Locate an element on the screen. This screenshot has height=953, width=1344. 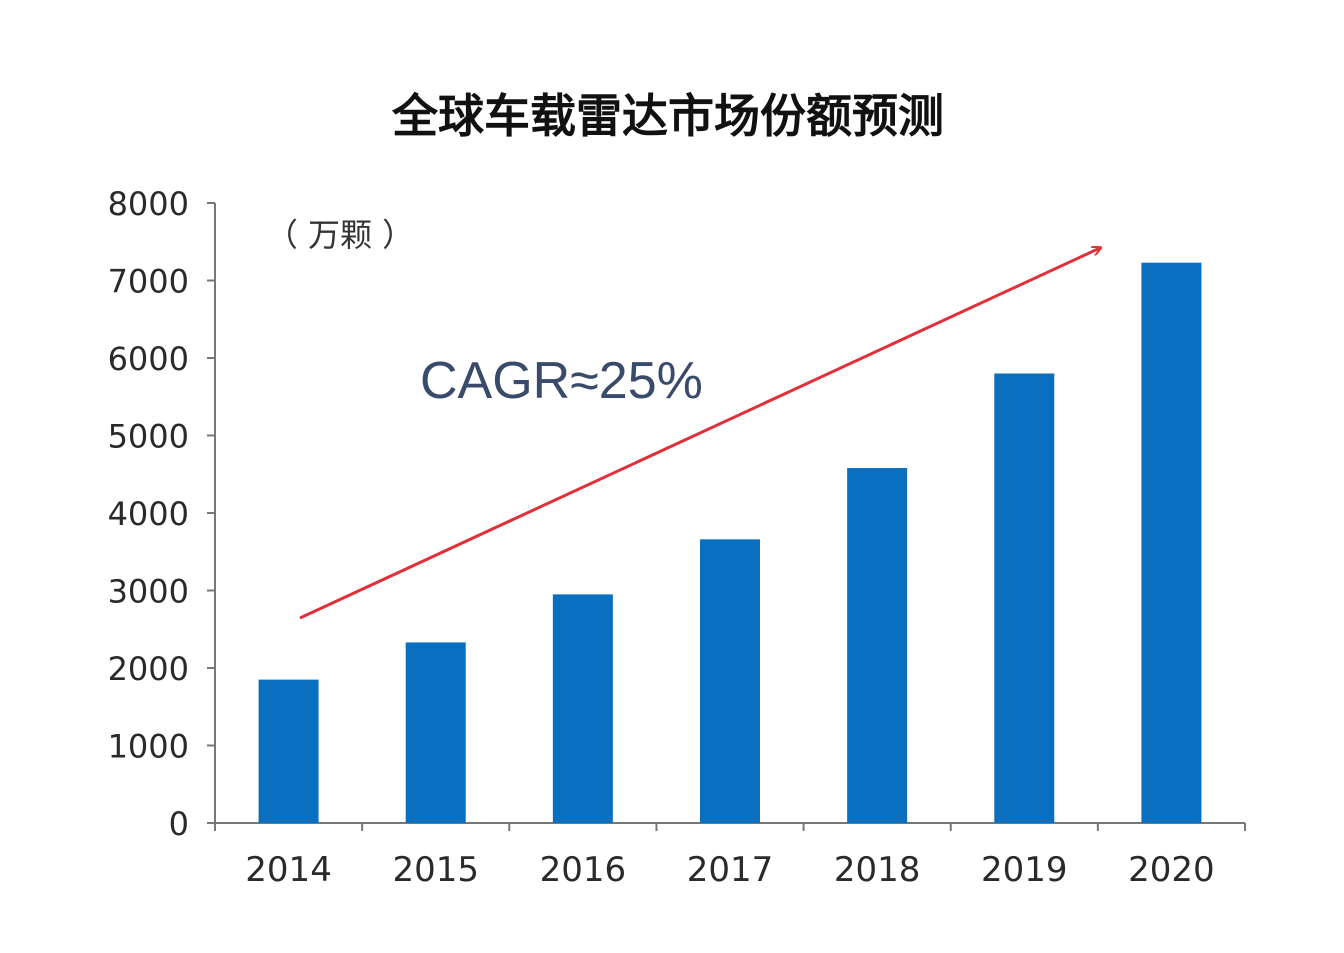
y-unit-label: （ 万颗 ） is located at coordinates (340, 235).